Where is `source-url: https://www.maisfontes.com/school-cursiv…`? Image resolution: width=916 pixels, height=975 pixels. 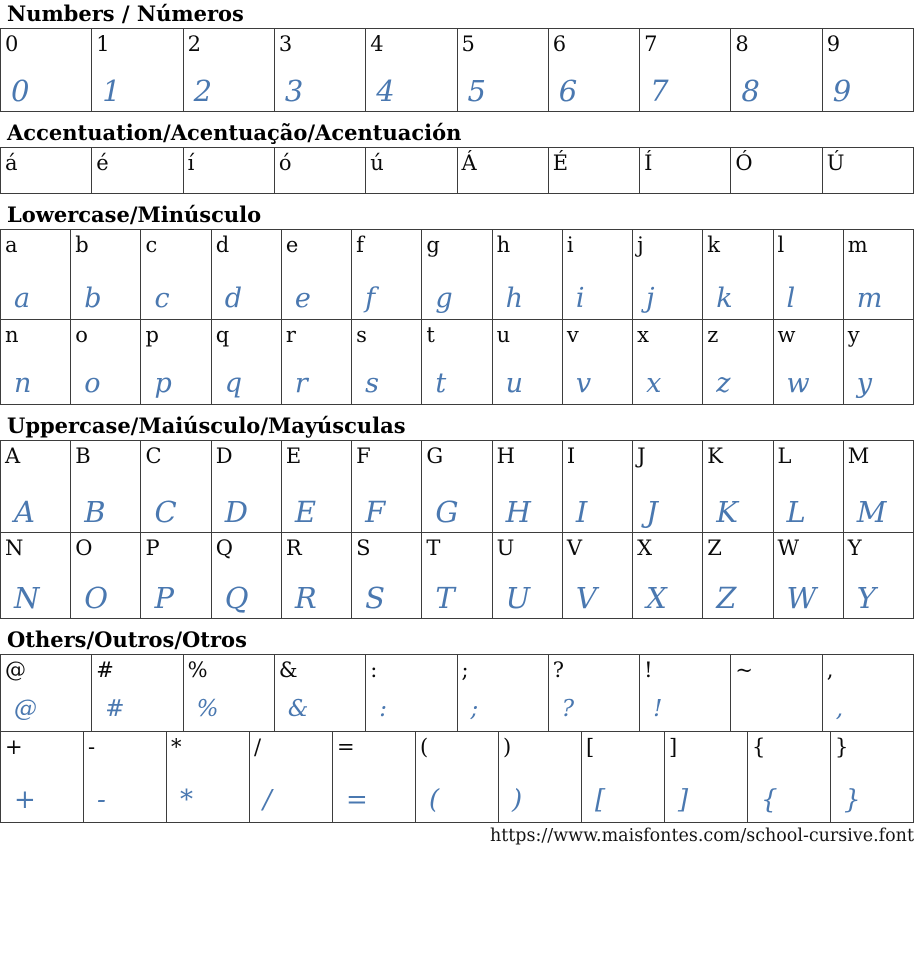 source-url: https://www.maisfontes.com/school-cursiv… is located at coordinates (701, 836).